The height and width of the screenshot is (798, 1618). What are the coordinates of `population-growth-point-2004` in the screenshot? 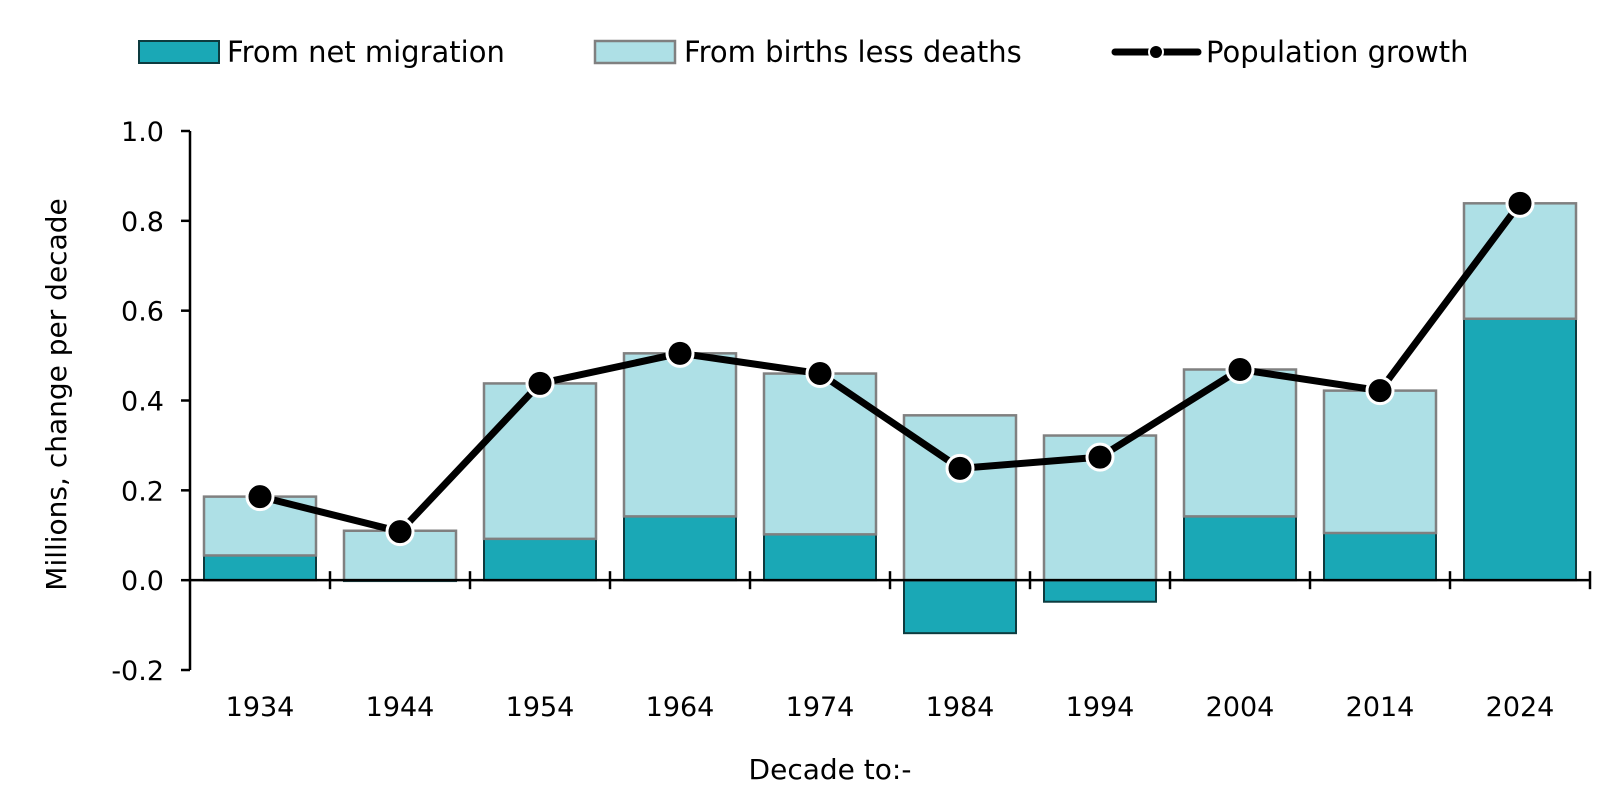 It's located at (1240, 370).